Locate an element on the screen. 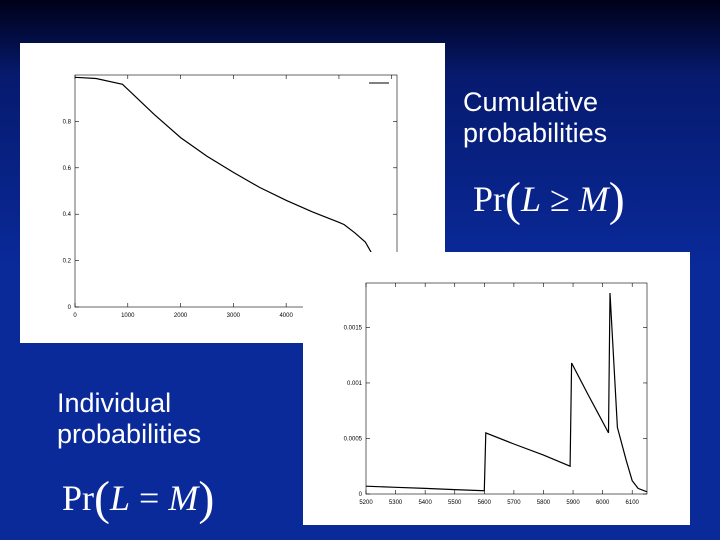 Image resolution: width=720 pixels, height=540 pixels. formula-operator: ≥ is located at coordinates (560, 199).